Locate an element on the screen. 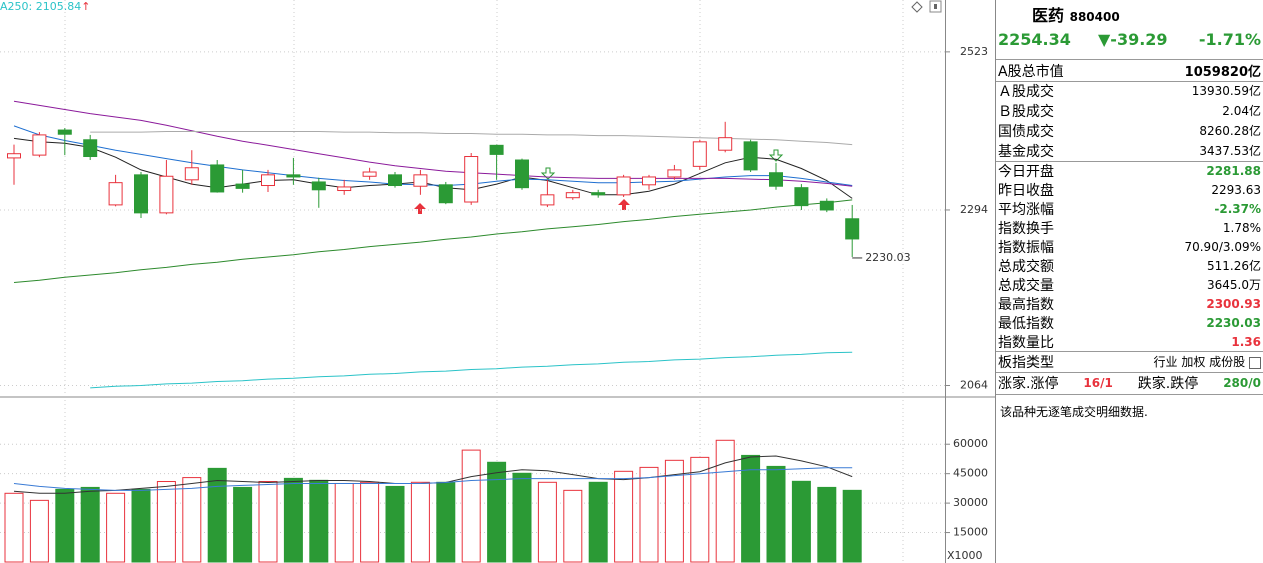 This screenshot has height=563, width=1263. diamond-button is located at coordinates (917, 7).